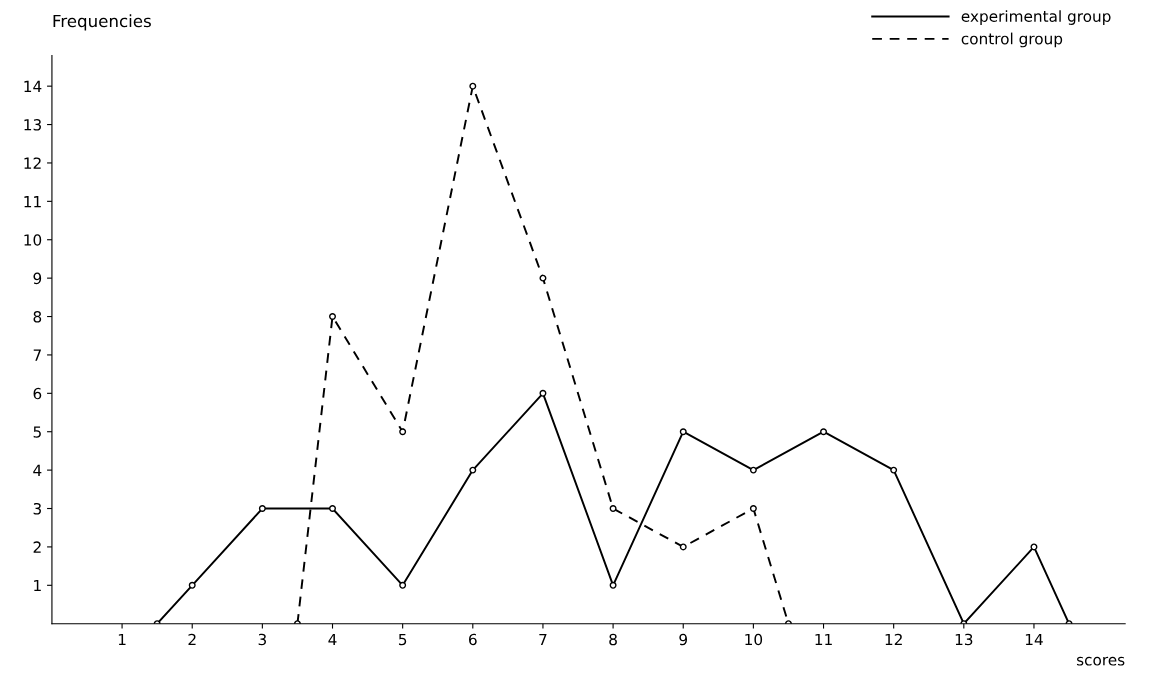 Image resolution: width=1154 pixels, height=693 pixels. Describe the element at coordinates (192, 639) in the screenshot. I see `x-tick-label: 2` at that location.